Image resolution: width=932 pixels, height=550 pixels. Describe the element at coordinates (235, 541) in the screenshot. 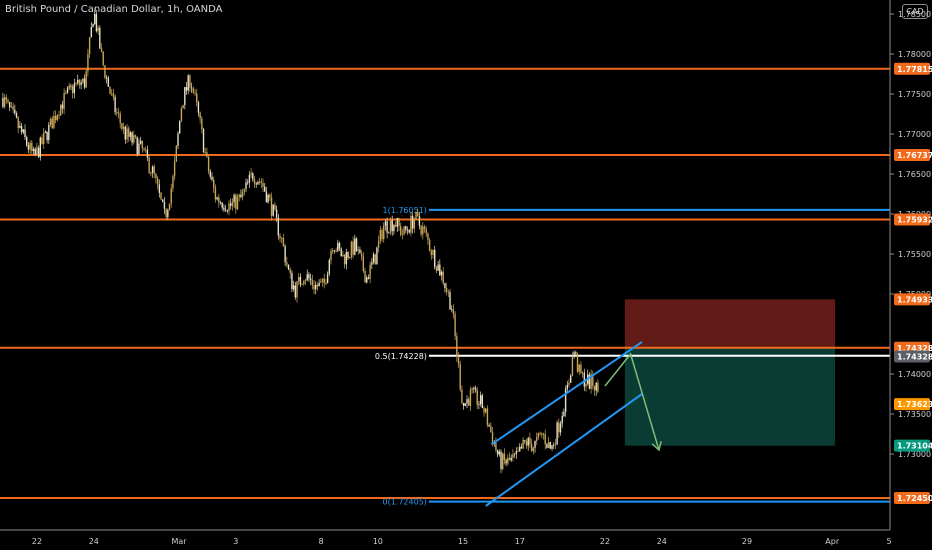

I see `time-axis-label: 3` at that location.